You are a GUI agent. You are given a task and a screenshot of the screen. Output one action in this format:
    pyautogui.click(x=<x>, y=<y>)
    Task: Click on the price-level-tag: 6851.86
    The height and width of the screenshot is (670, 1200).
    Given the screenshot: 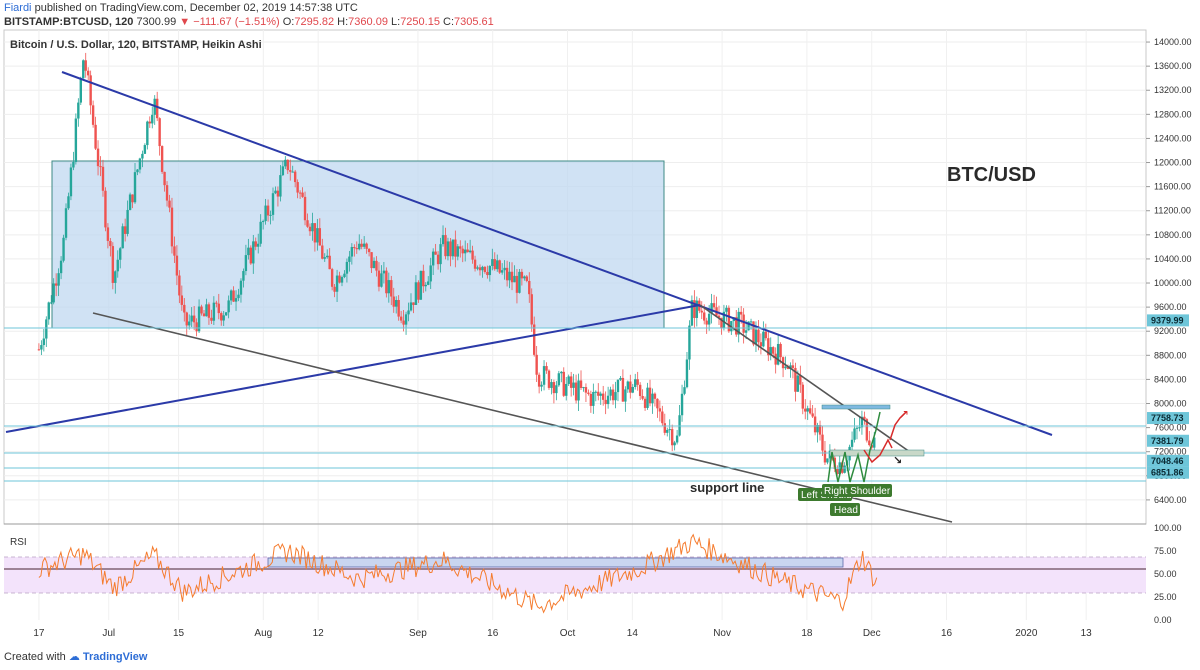 What is the action you would take?
    pyautogui.click(x=1168, y=472)
    